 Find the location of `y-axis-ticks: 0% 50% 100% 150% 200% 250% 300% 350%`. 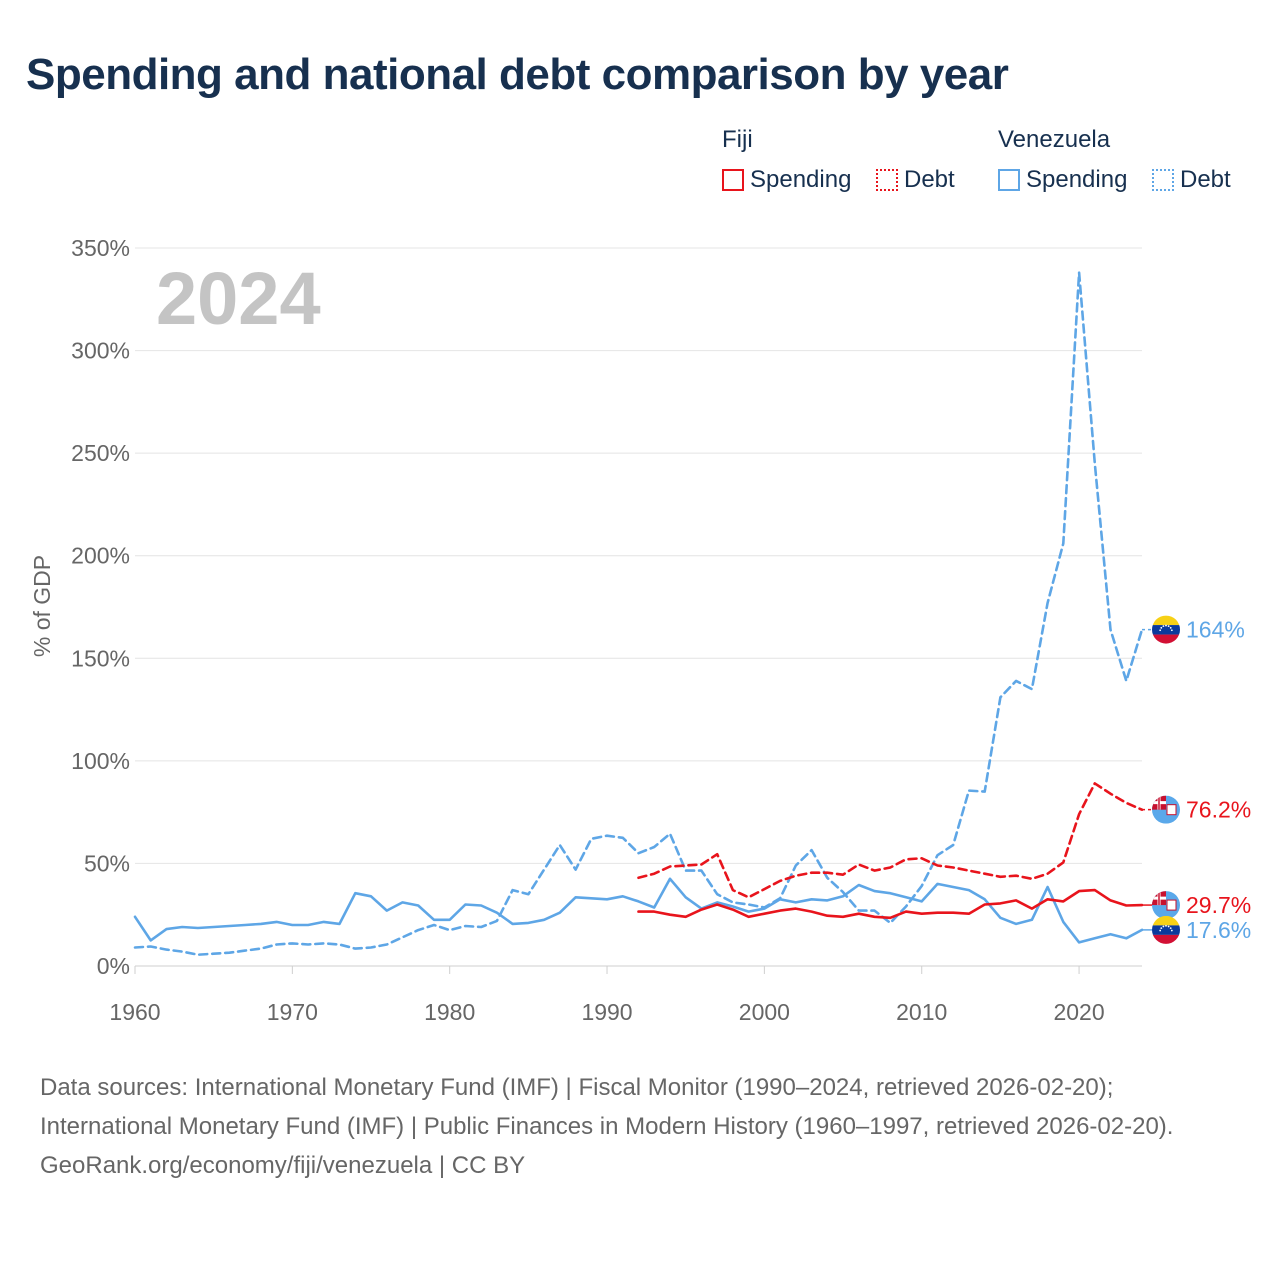

y-axis-ticks: 0% 50% 100% 150% 200% 250% 300% 350% is located at coordinates (100, 607).